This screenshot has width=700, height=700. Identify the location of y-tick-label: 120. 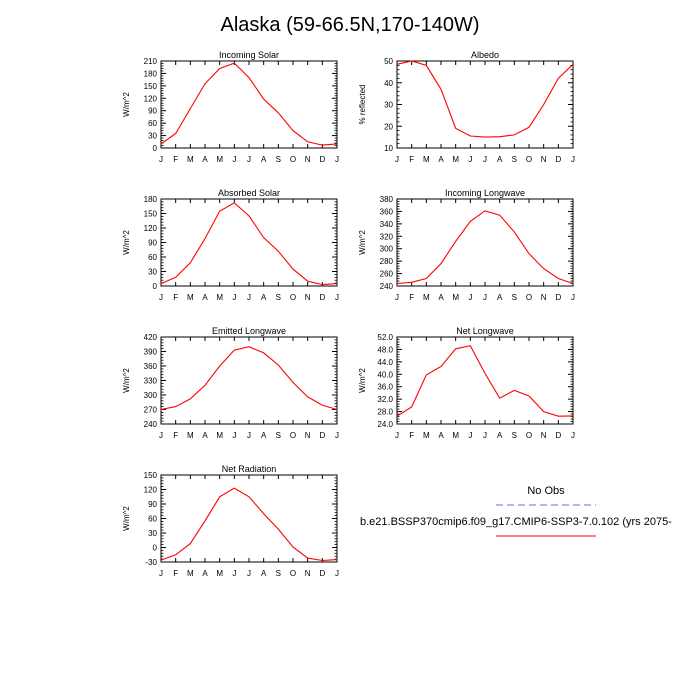
(151, 98).